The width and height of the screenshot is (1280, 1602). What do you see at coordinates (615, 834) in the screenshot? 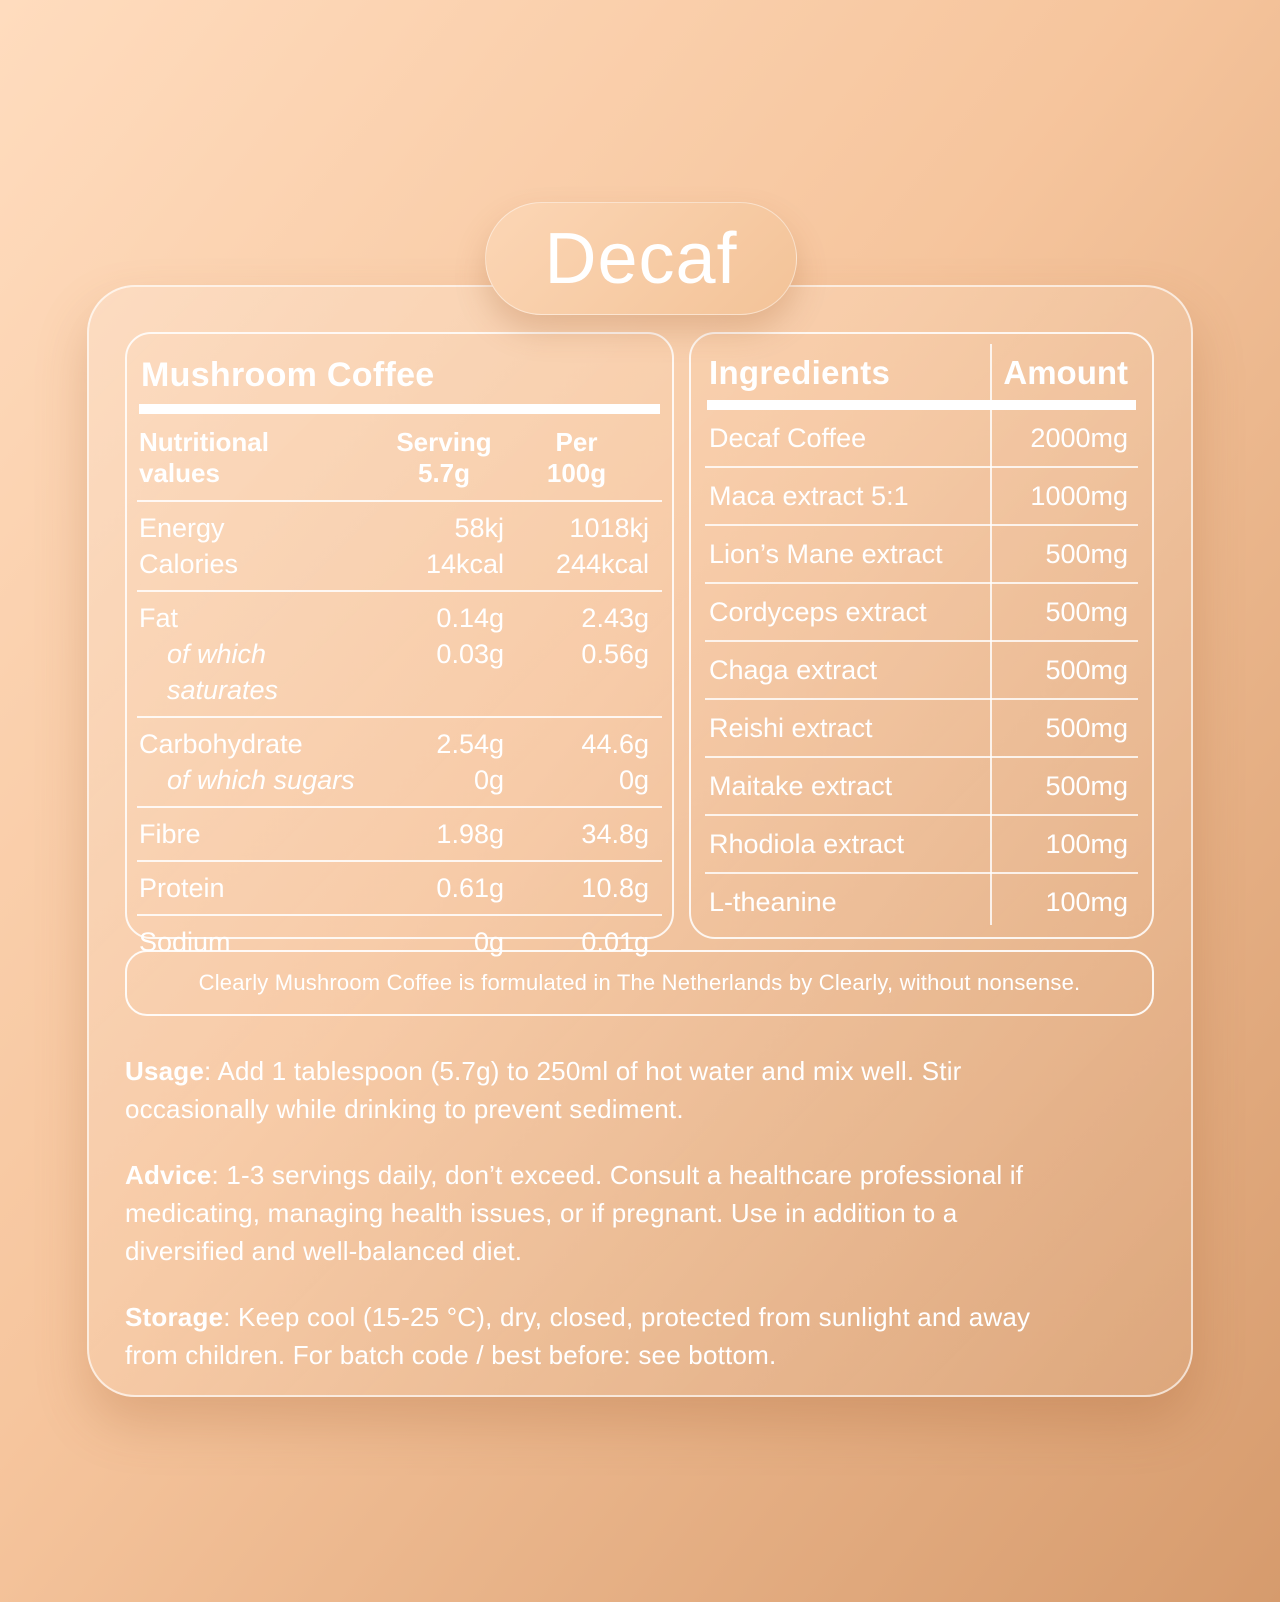
I see `row-per100g-value: 34.8g` at bounding box center [615, 834].